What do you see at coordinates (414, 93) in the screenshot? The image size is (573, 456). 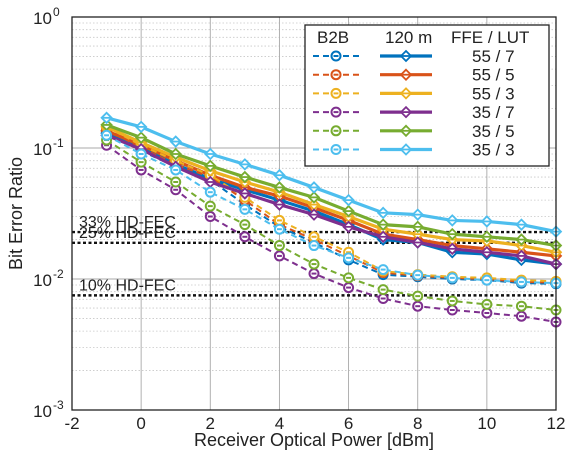 I see `legend-row: 55 / 3` at bounding box center [414, 93].